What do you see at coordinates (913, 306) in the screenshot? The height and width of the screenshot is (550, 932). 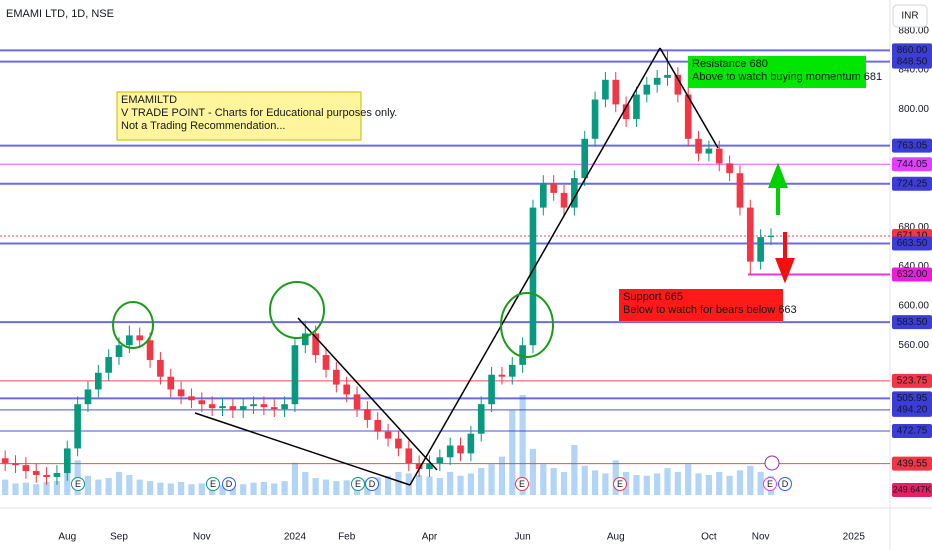 I see `y-tick-label: 600.00` at bounding box center [913, 306].